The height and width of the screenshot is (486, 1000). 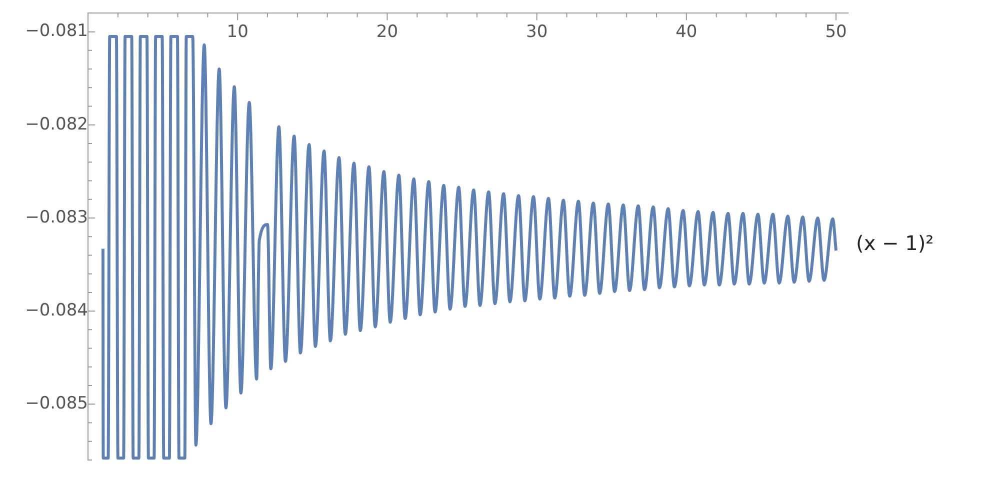 What do you see at coordinates (56, 404) in the screenshot?
I see `y-tick-label: −0.085` at bounding box center [56, 404].